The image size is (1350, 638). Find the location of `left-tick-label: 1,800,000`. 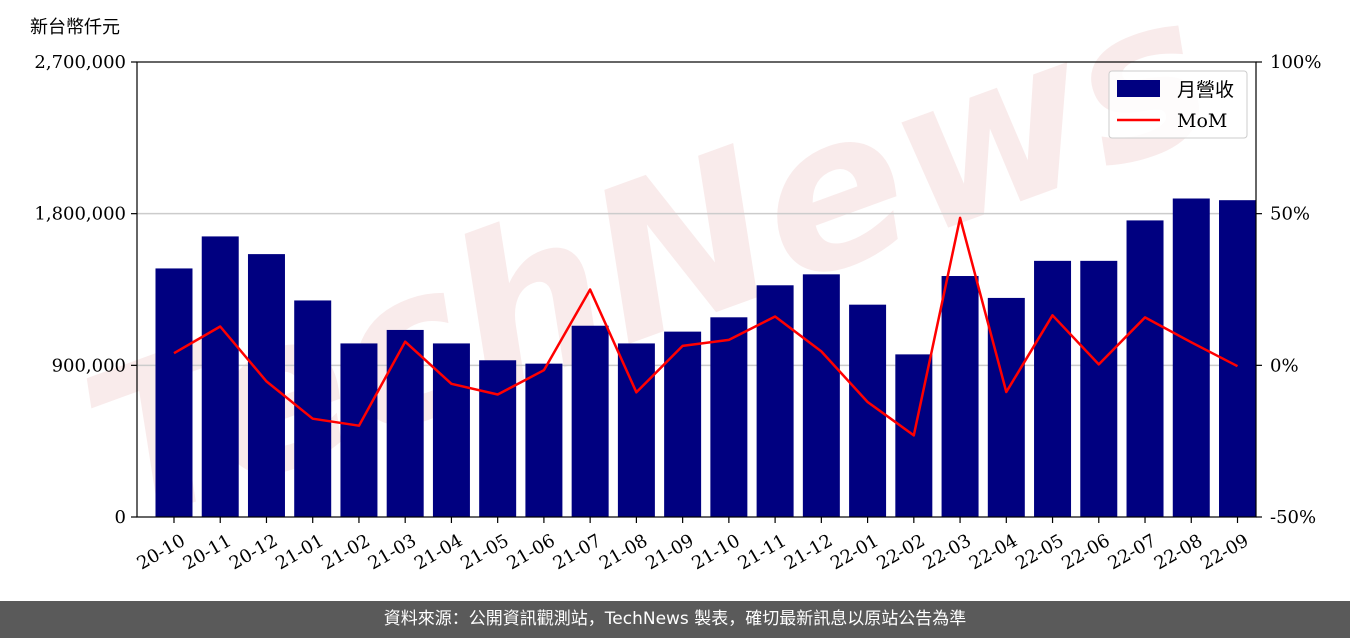

left-tick-label: 1,800,000 is located at coordinates (80, 214).